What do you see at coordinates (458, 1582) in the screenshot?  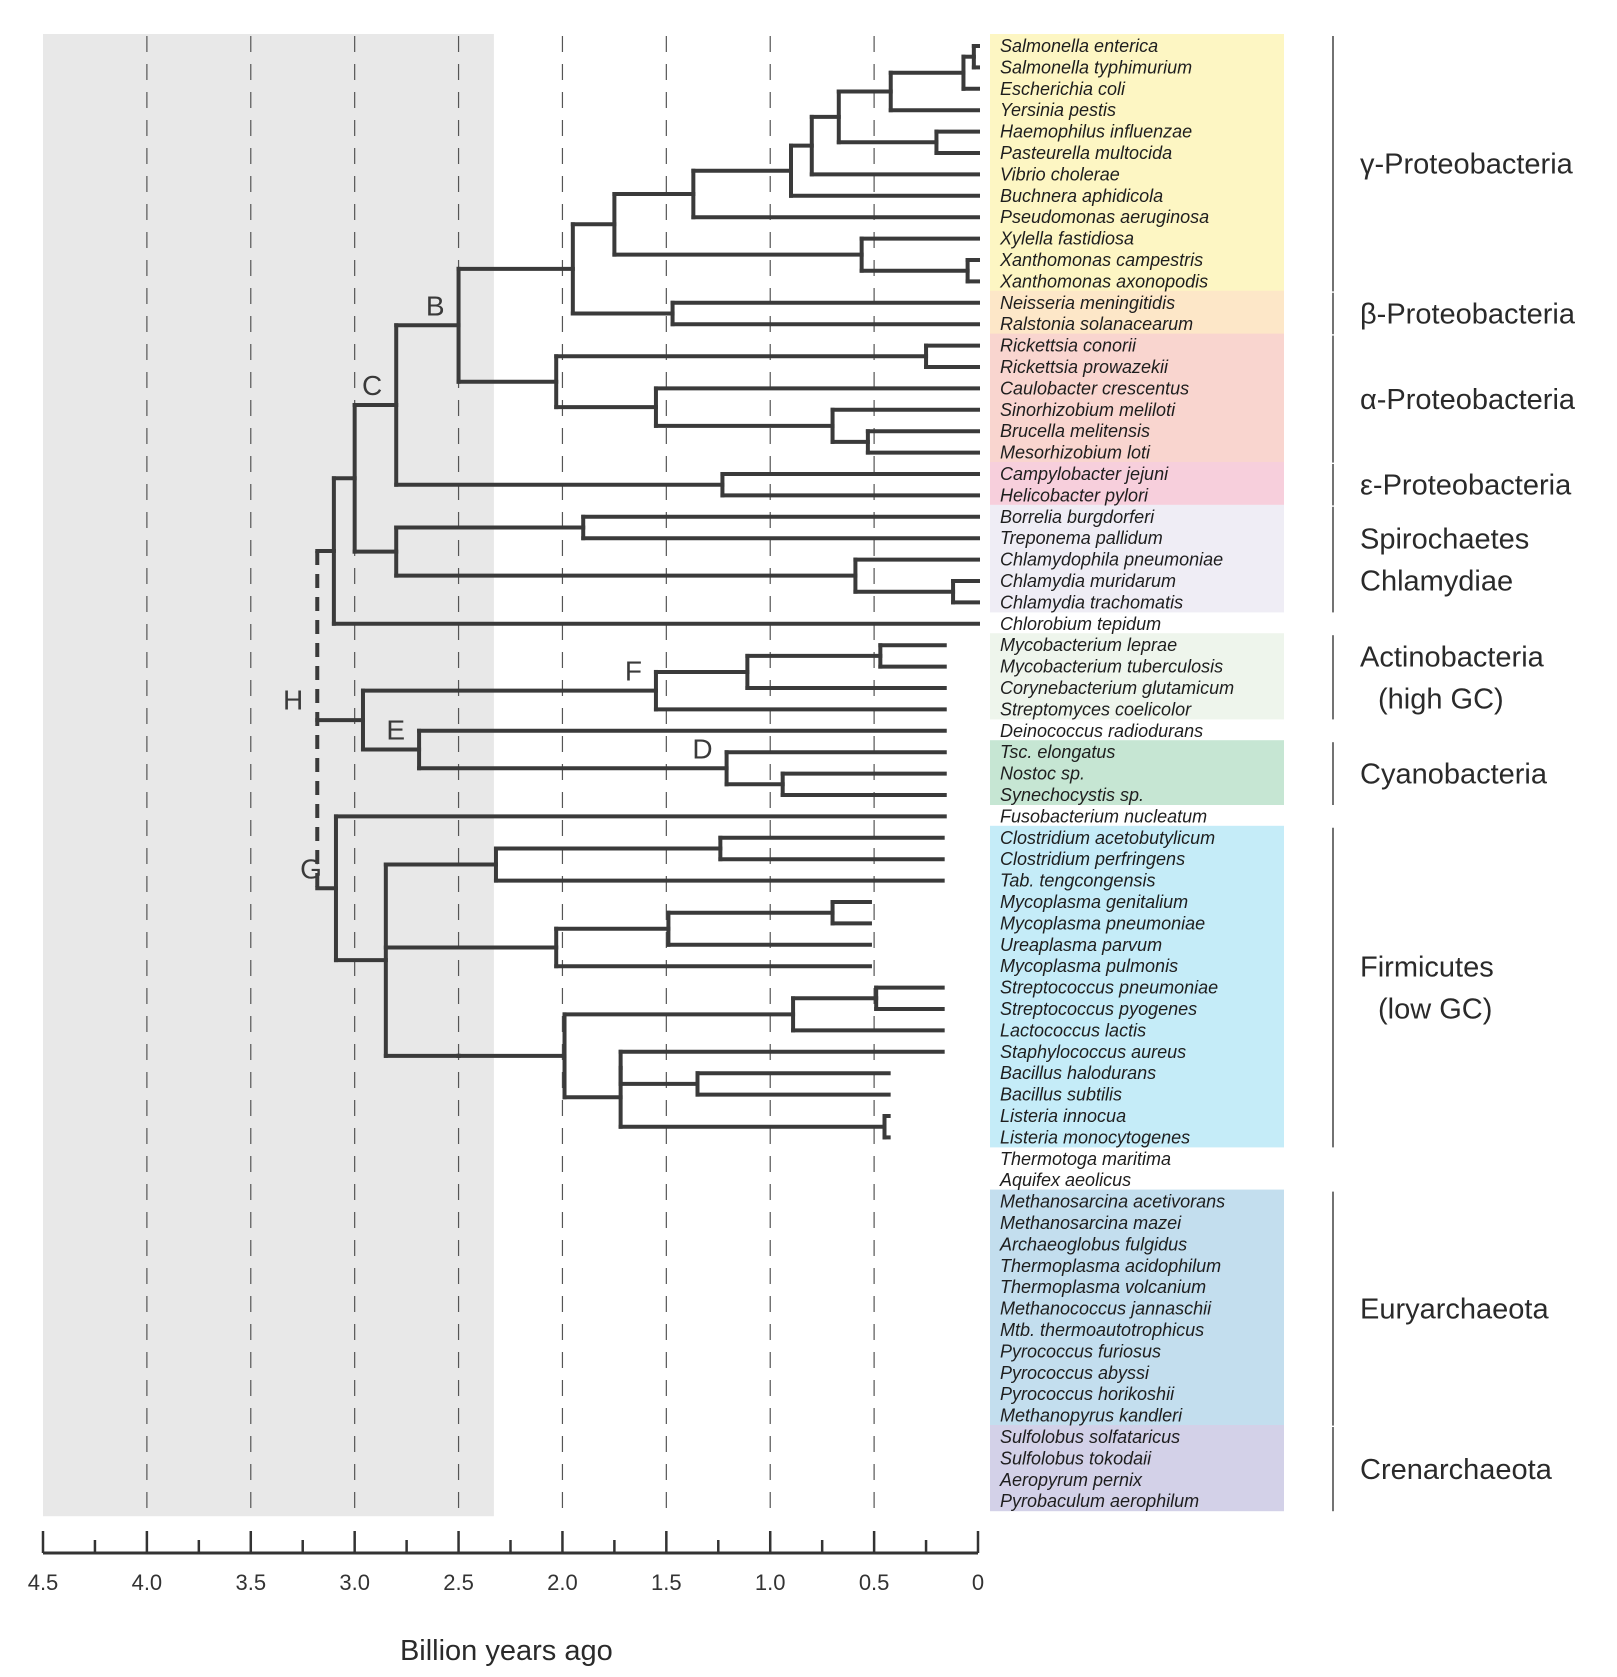 I see `axis-tick-label: 2.5` at bounding box center [458, 1582].